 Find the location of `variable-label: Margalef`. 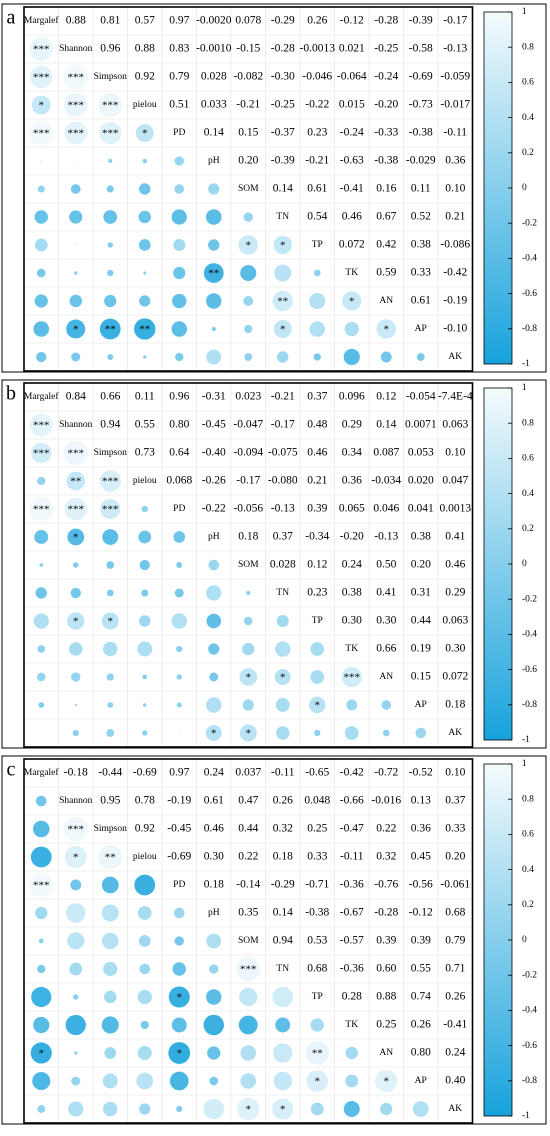

variable-label: Margalef is located at coordinates (41, 396).